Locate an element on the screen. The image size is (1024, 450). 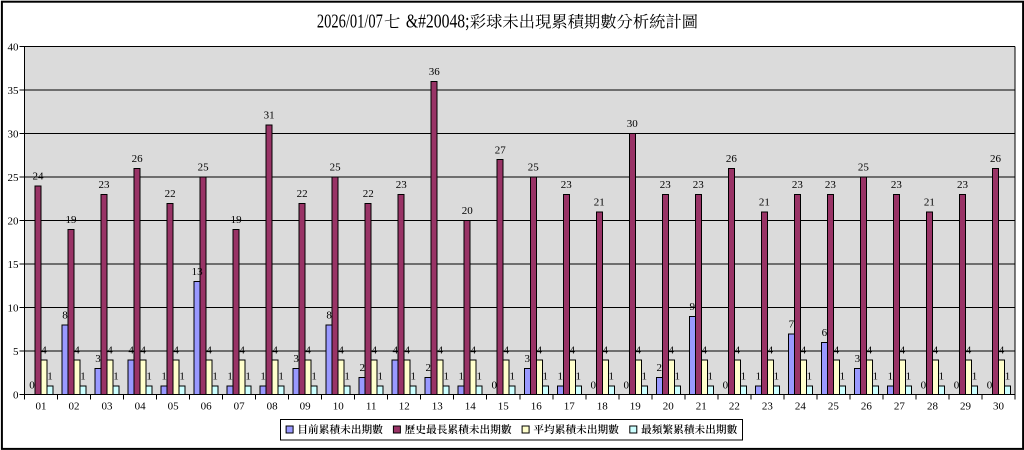
svg-text: 2026/01/07 is located at coordinates (350, 21).